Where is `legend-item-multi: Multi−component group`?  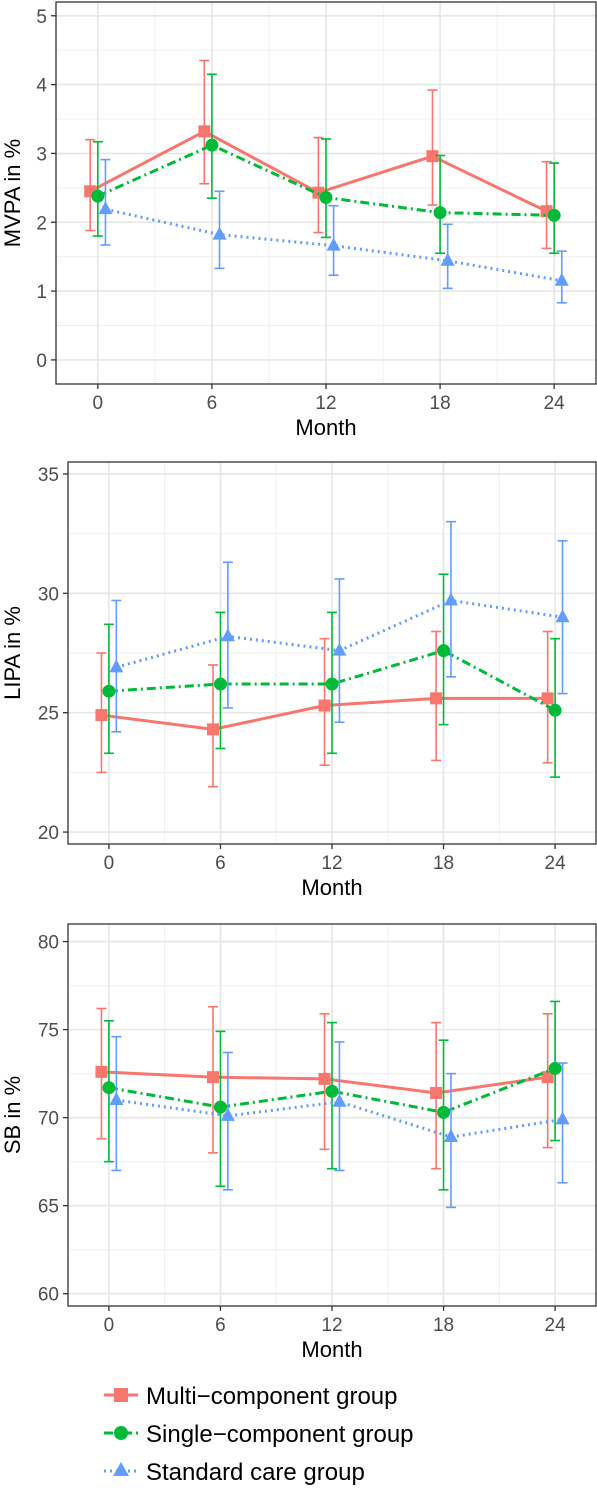 legend-item-multi: Multi−component group is located at coordinates (250, 1396).